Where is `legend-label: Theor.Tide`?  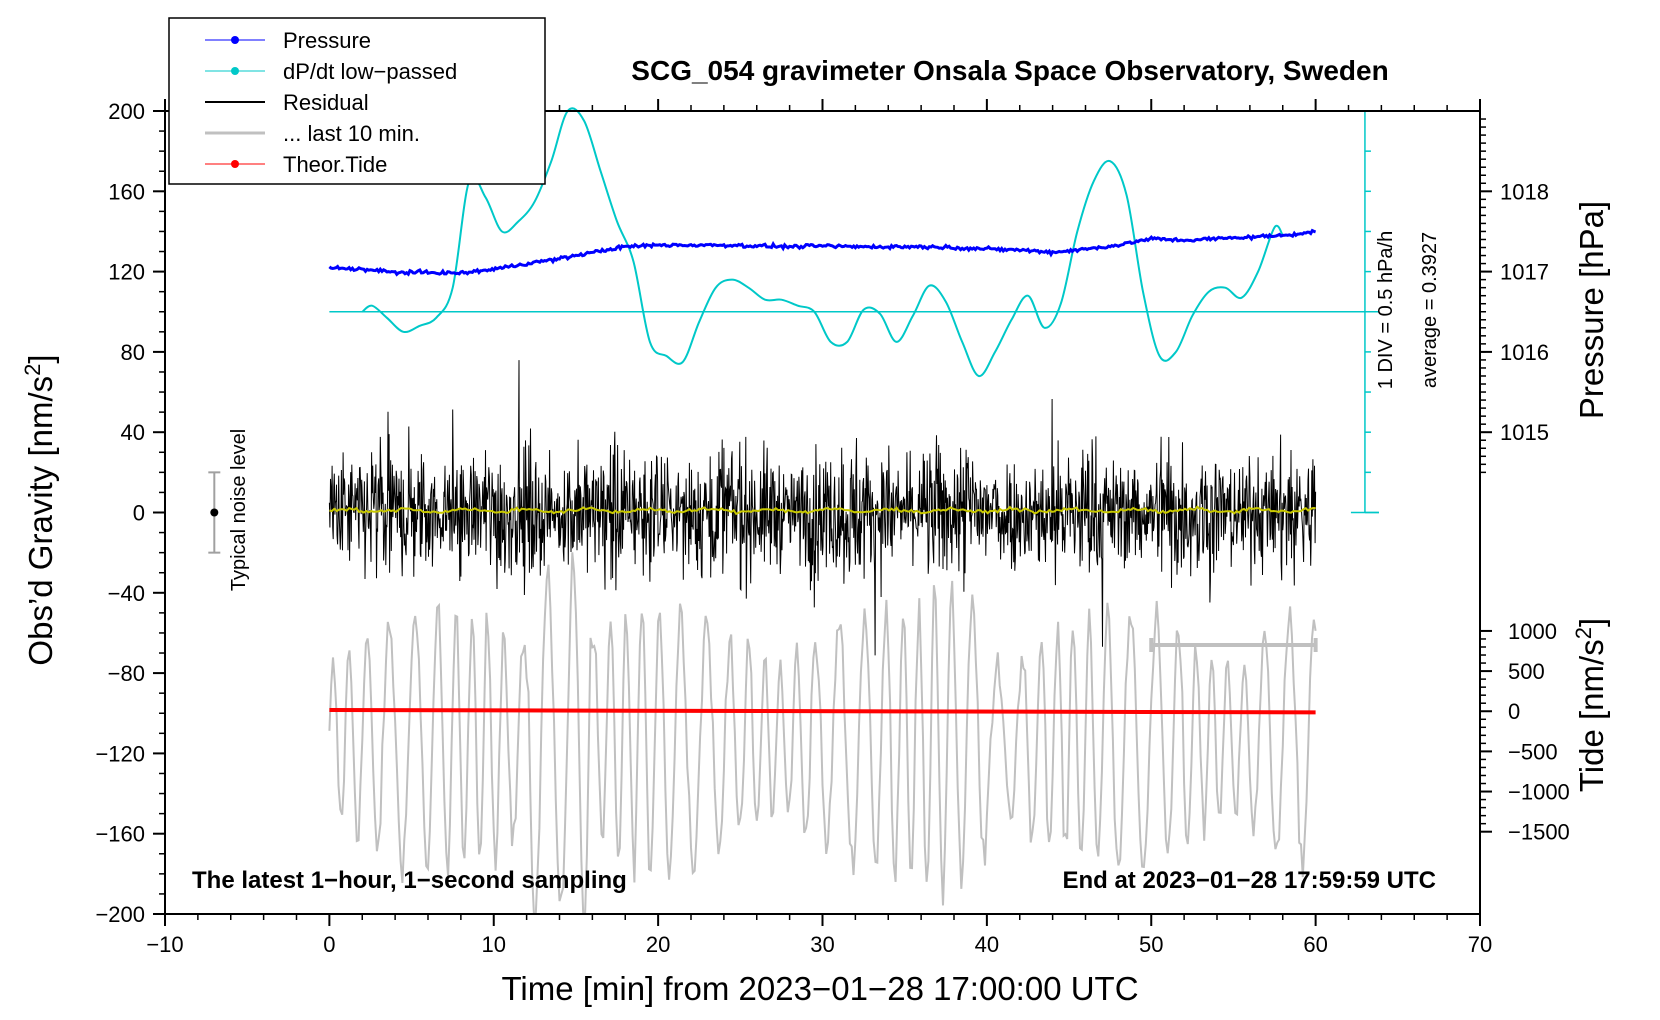 legend-label: Theor.Tide is located at coordinates (335, 164).